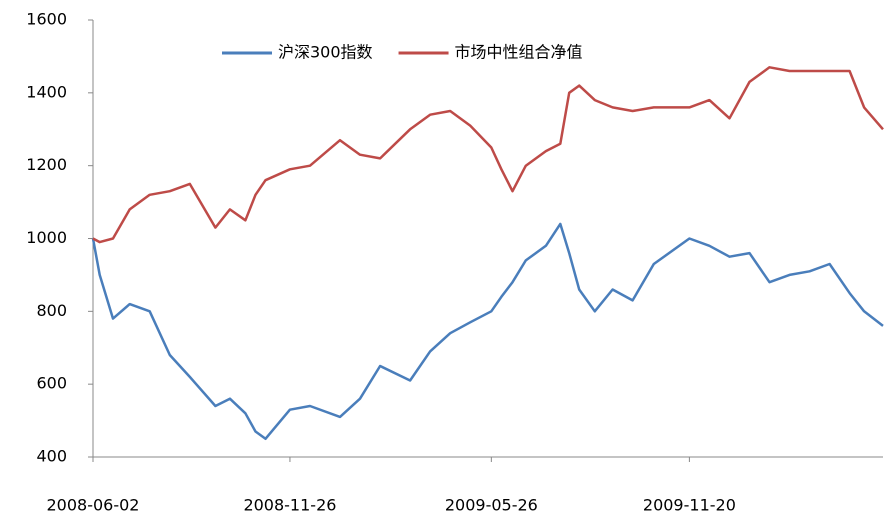 This screenshot has height=526, width=891. Describe the element at coordinates (51, 383) in the screenshot. I see `y-tick-label: 600` at that location.